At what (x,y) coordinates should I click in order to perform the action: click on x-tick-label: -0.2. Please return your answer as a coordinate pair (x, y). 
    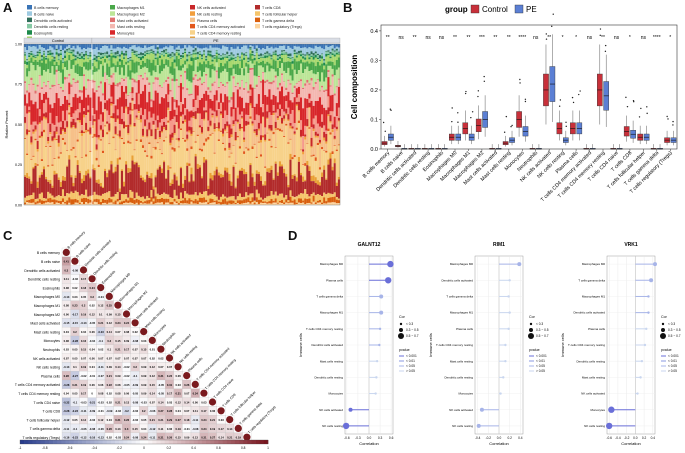
    Looking at the image, I should click on (627, 438).